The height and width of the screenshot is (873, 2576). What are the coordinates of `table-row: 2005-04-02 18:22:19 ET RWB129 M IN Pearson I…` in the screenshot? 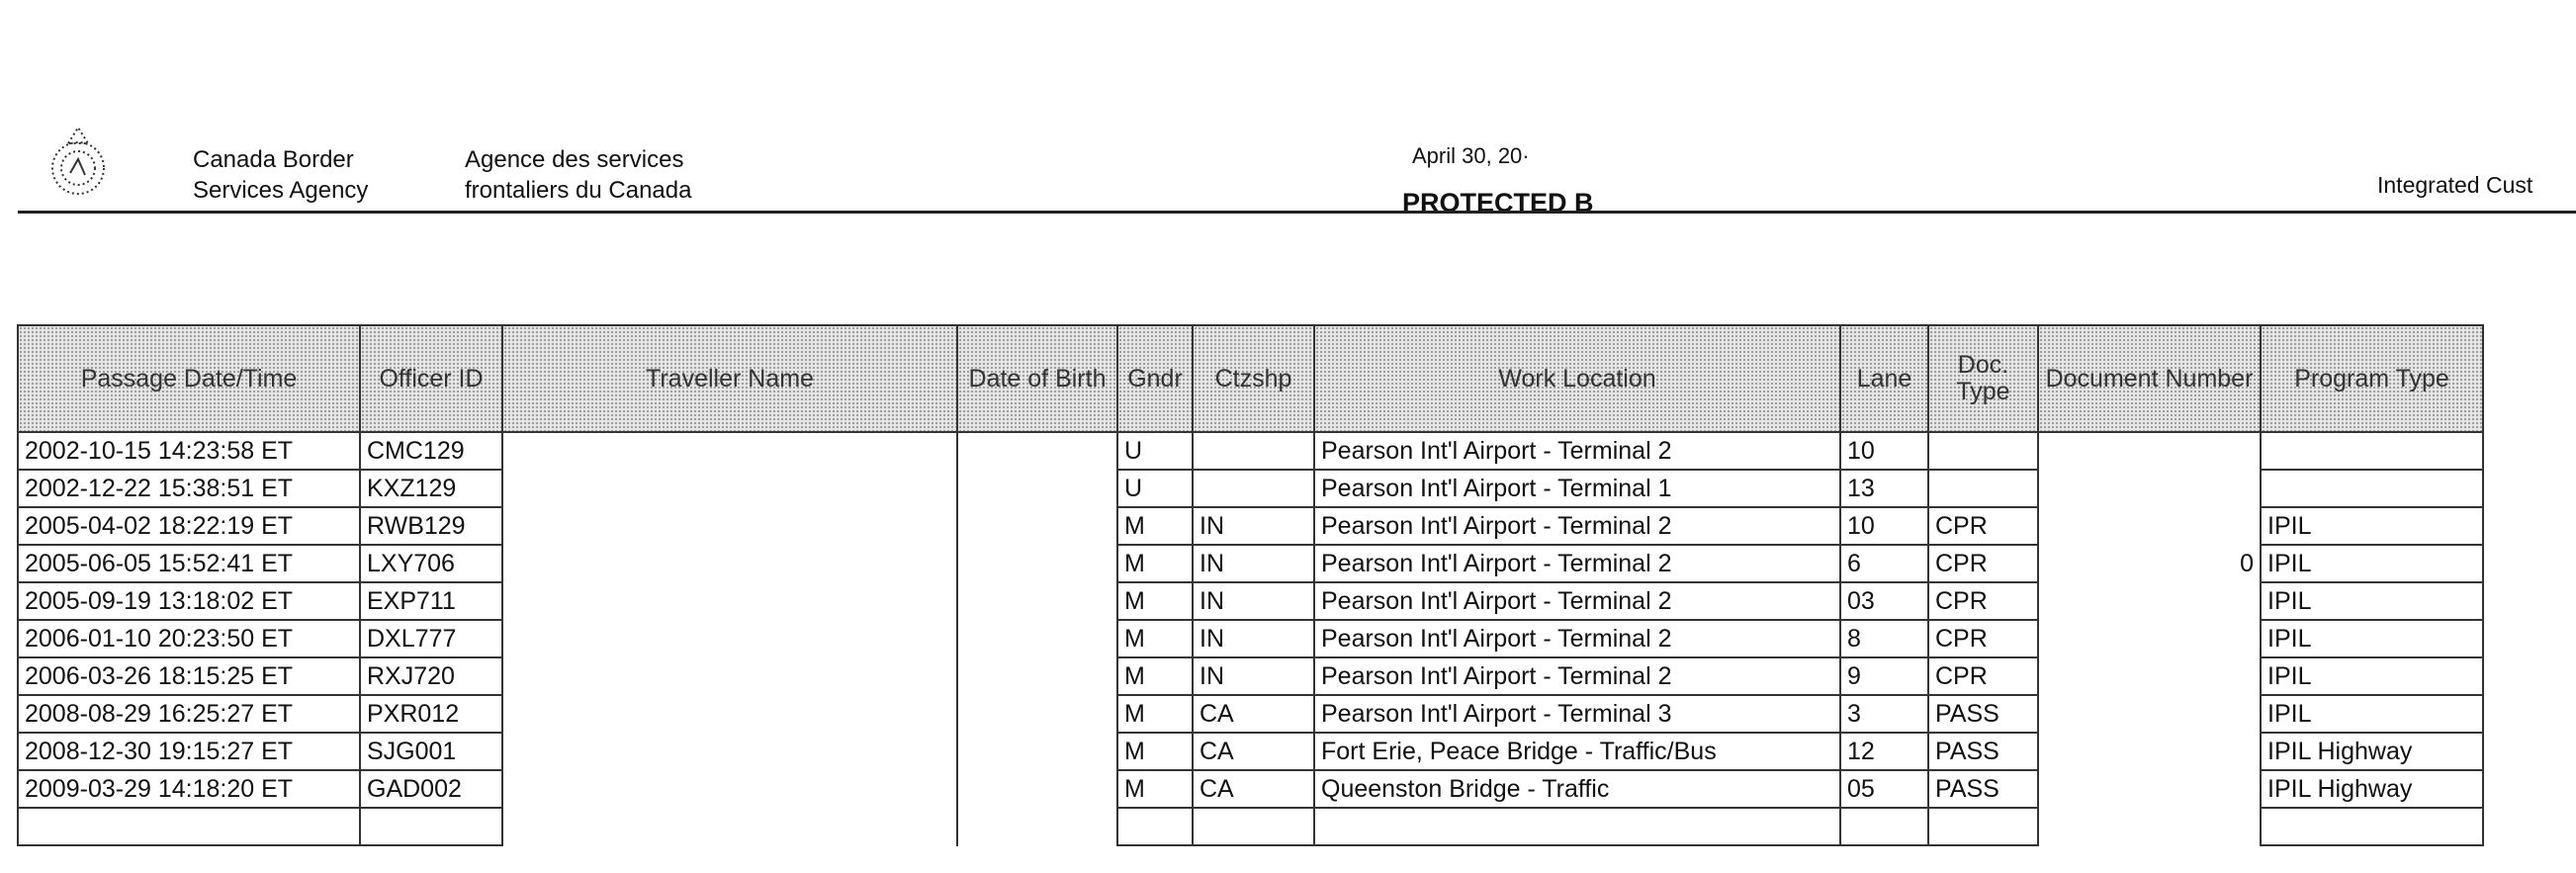 It's located at (1250, 526).